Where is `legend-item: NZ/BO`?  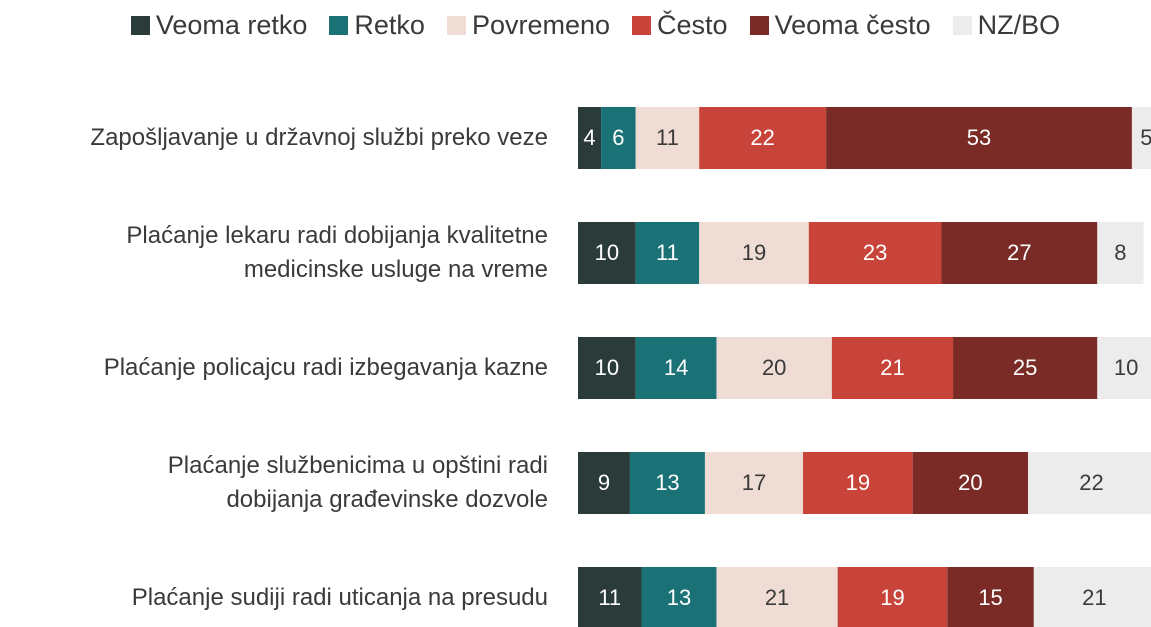 legend-item: NZ/BO is located at coordinates (1006, 25).